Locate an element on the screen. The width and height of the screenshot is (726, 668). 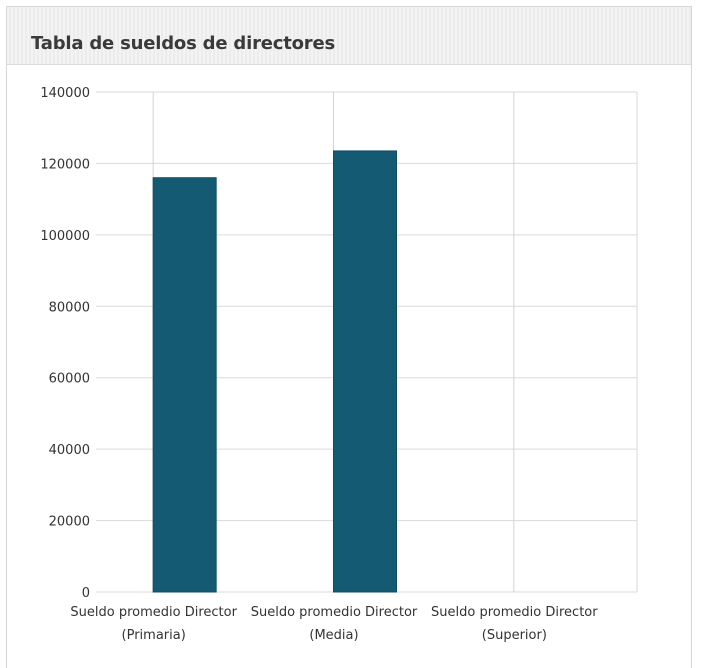
y-tick-label: 60000 is located at coordinates (69, 379).